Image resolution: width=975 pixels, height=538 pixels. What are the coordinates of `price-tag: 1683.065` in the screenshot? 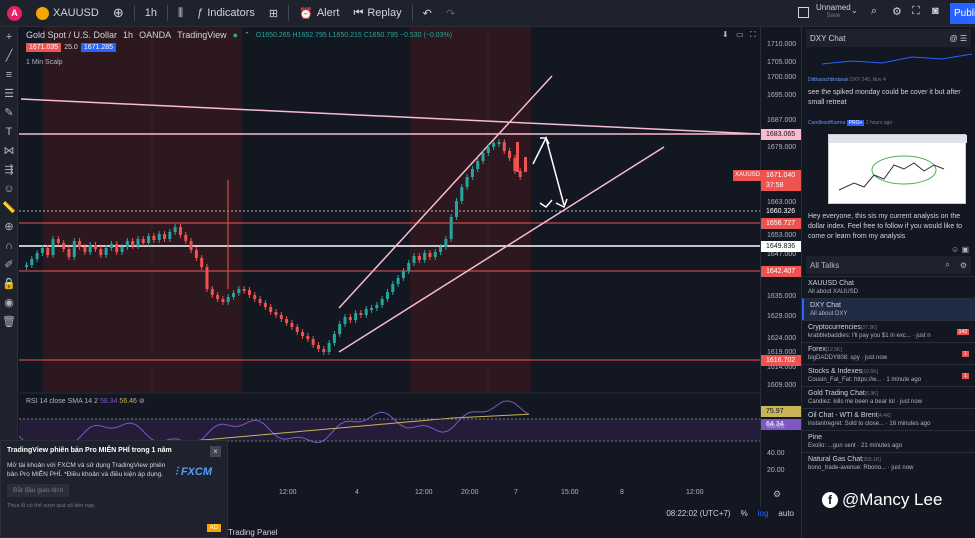 It's located at (781, 134).